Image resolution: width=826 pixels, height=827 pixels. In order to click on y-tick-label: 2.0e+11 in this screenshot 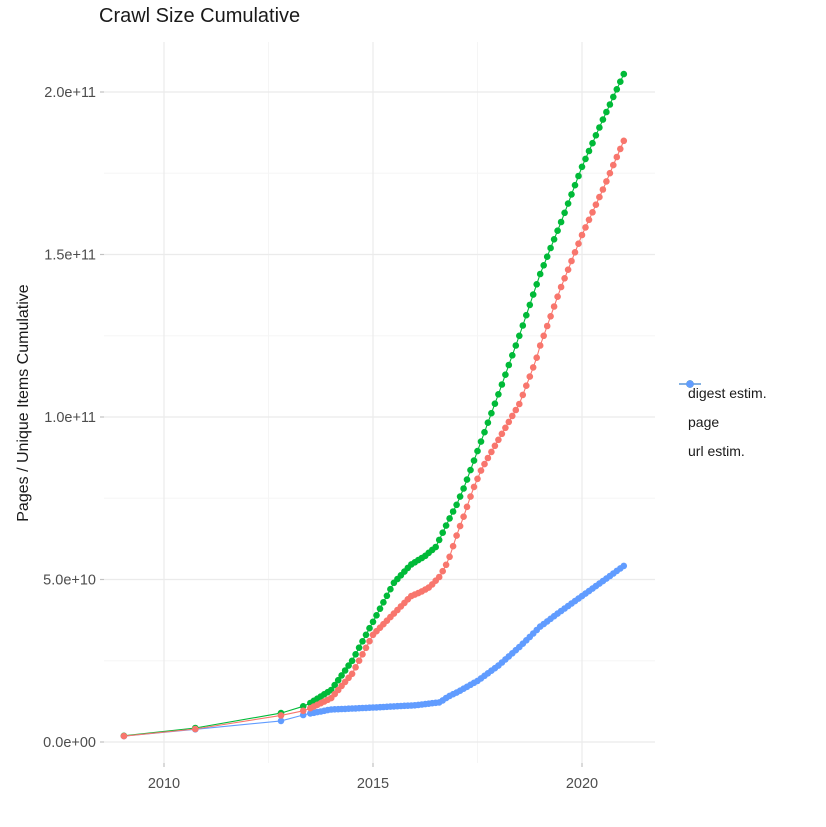, I will do `click(70, 93)`.